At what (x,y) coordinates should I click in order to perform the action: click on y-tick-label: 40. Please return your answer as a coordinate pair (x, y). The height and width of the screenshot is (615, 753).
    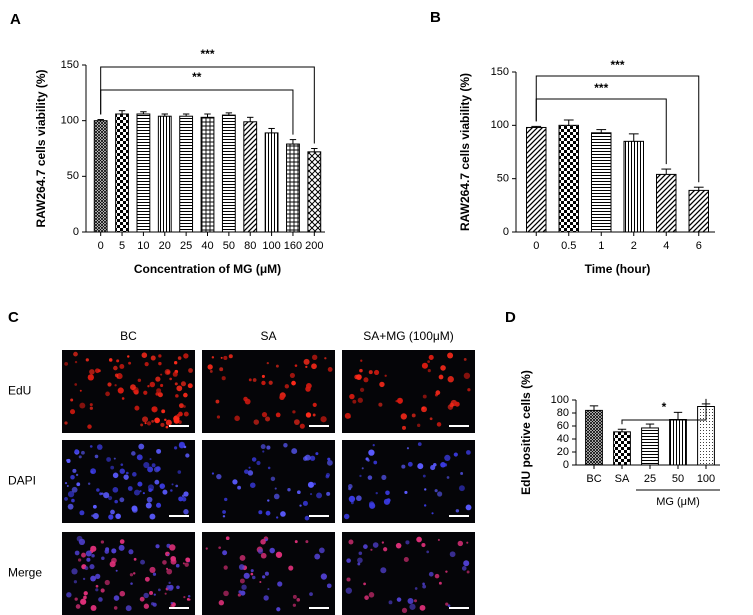
    Looking at the image, I should click on (563, 439).